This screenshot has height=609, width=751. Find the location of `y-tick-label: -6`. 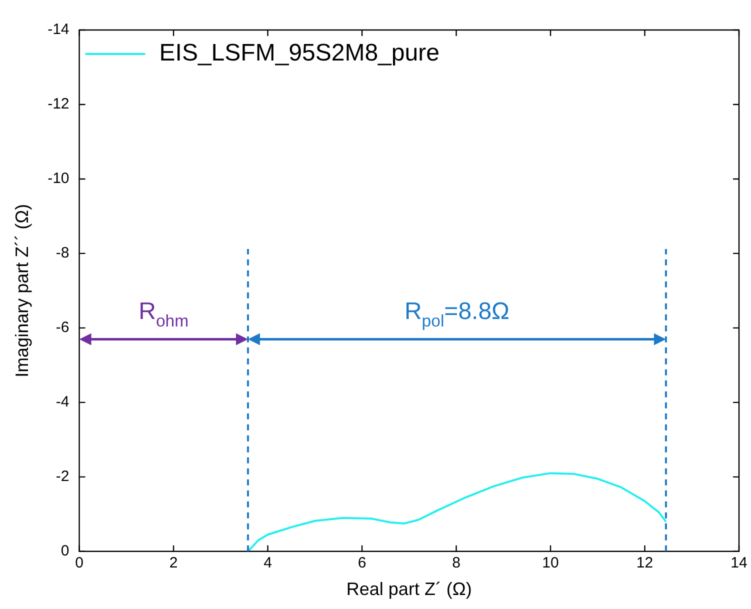

y-tick-label: -6 is located at coordinates (63, 327).